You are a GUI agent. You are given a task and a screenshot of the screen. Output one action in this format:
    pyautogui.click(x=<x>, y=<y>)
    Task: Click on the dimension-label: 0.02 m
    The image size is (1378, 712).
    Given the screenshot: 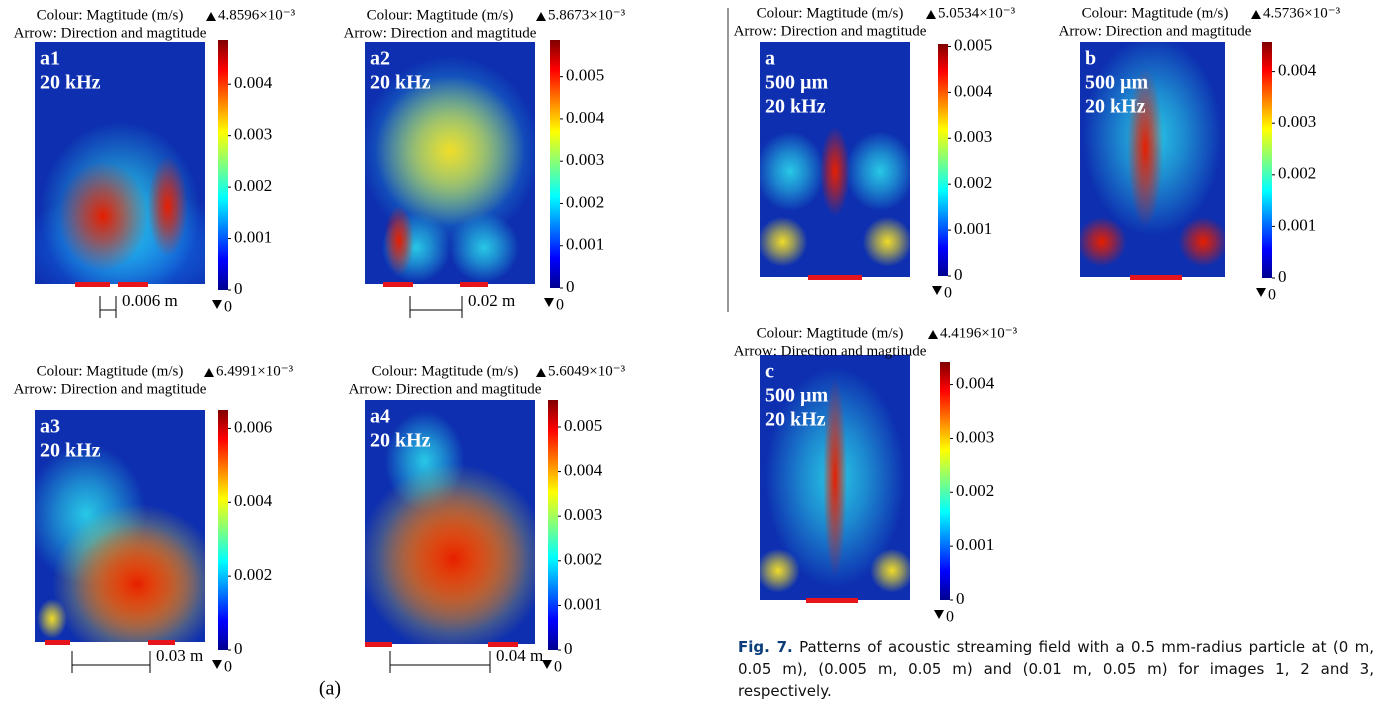 What is the action you would take?
    pyautogui.click(x=491, y=300)
    